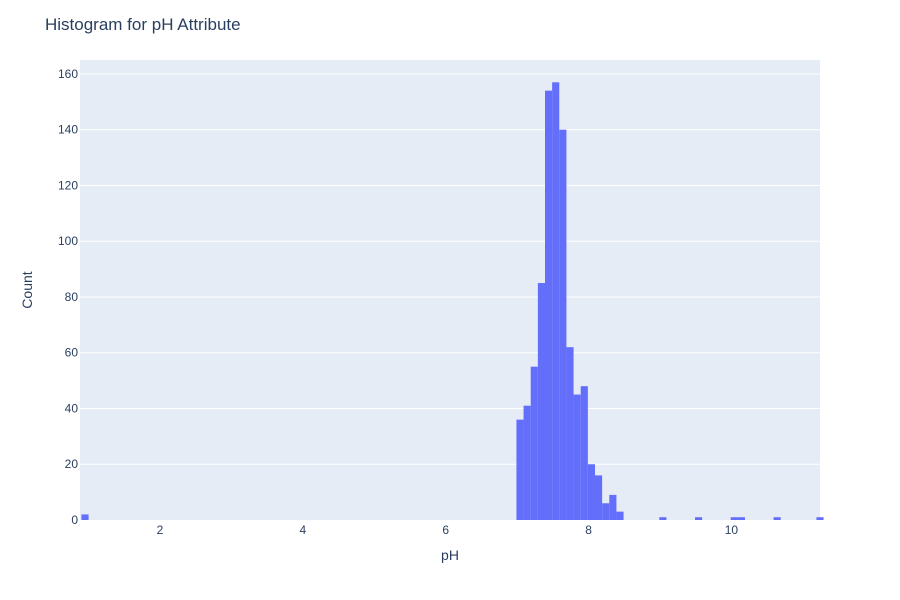 The image size is (900, 600). I want to click on y-tick-labels: 0 20 40 60 80 100 120 140 160, so click(68, 297).